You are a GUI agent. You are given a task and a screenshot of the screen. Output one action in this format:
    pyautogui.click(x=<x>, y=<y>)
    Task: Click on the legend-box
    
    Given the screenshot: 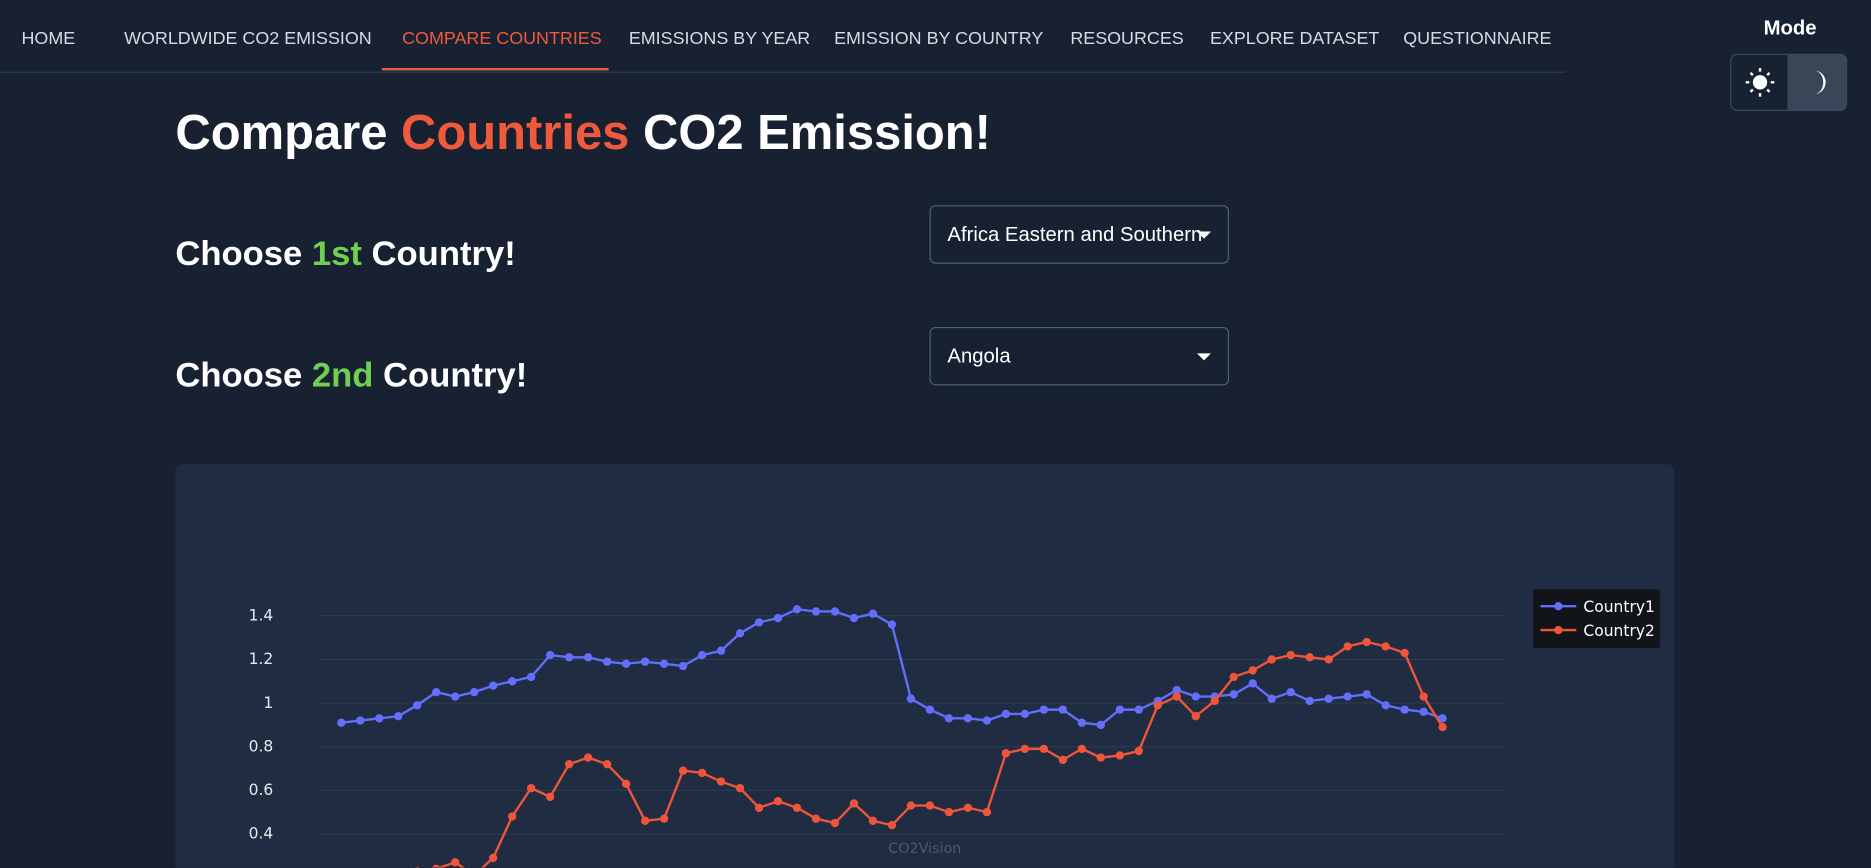 What is the action you would take?
    pyautogui.click(x=1596, y=618)
    